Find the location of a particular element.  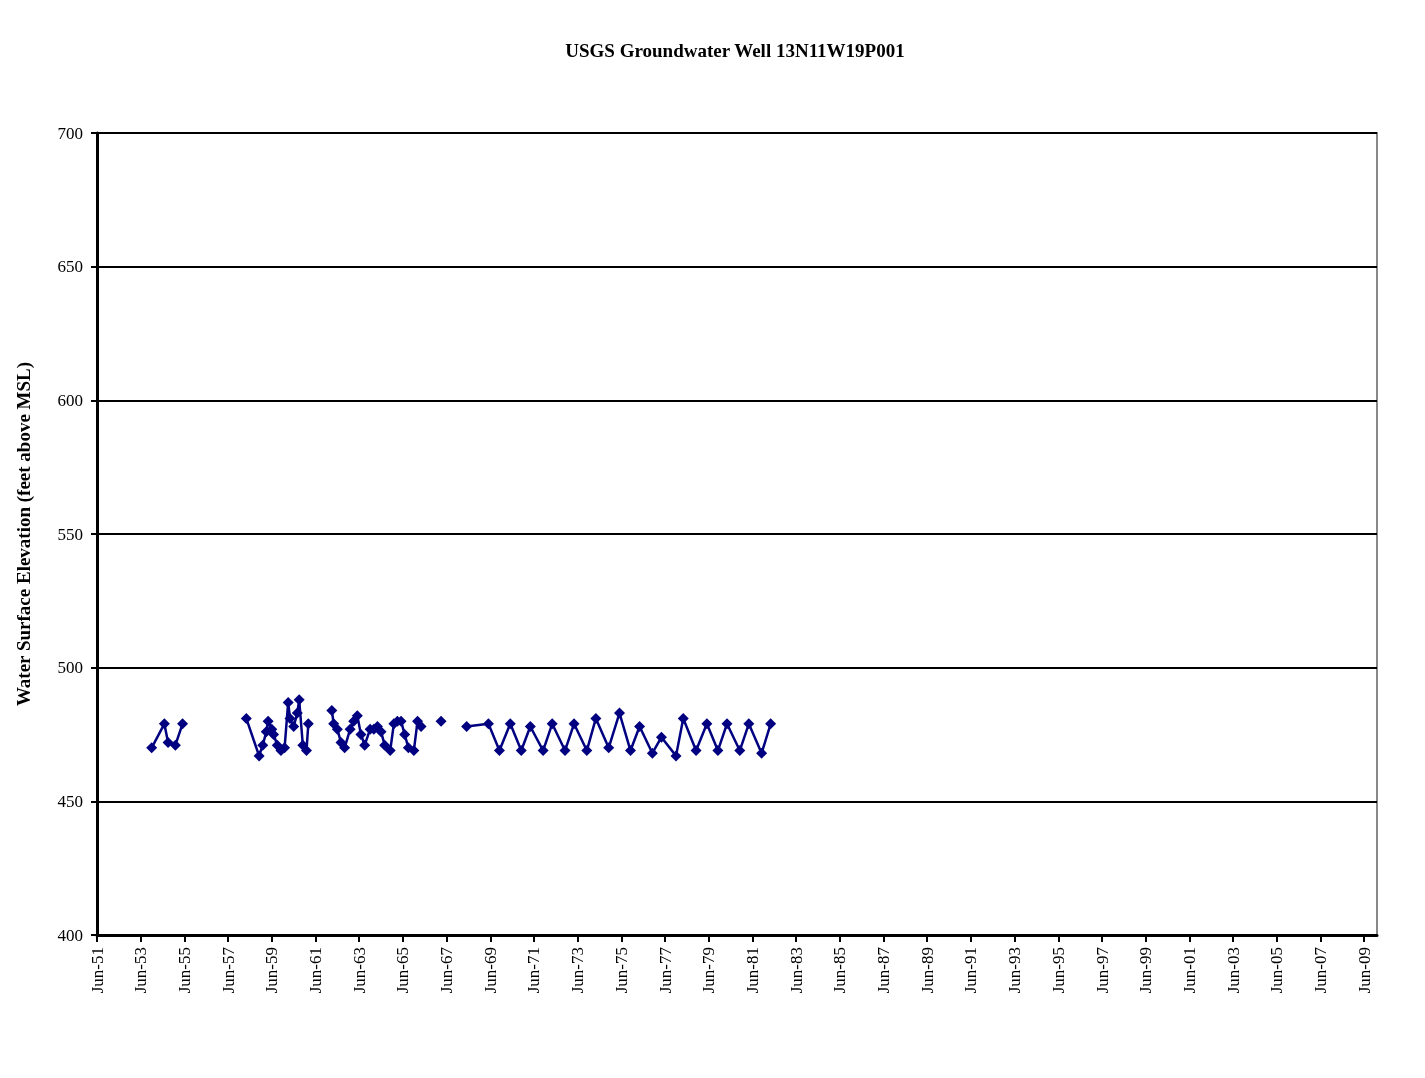

x-tick-label: Jun-05 is located at coordinates (1277, 970).